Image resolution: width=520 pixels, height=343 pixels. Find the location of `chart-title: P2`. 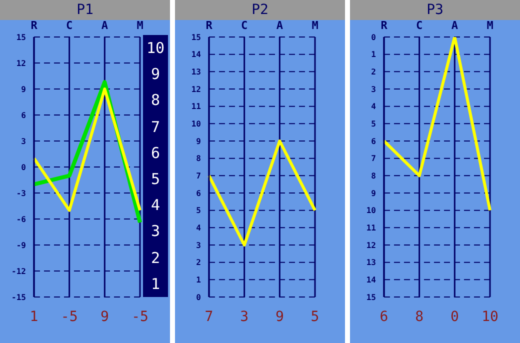

chart-title: P2 is located at coordinates (260, 10).